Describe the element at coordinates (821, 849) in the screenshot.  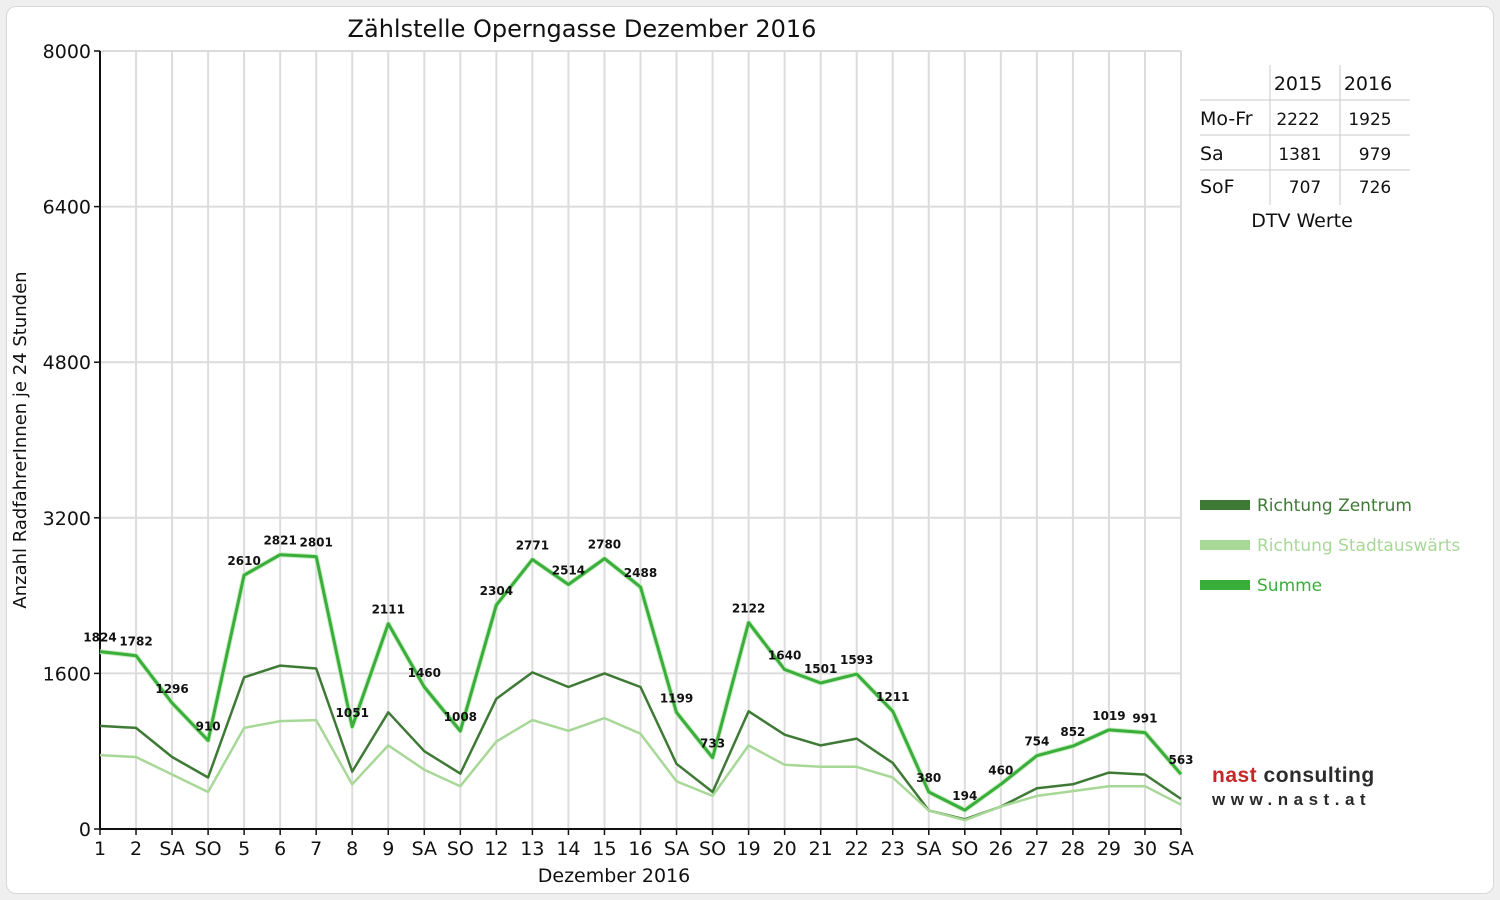
I see `x-tick-label: 21` at that location.